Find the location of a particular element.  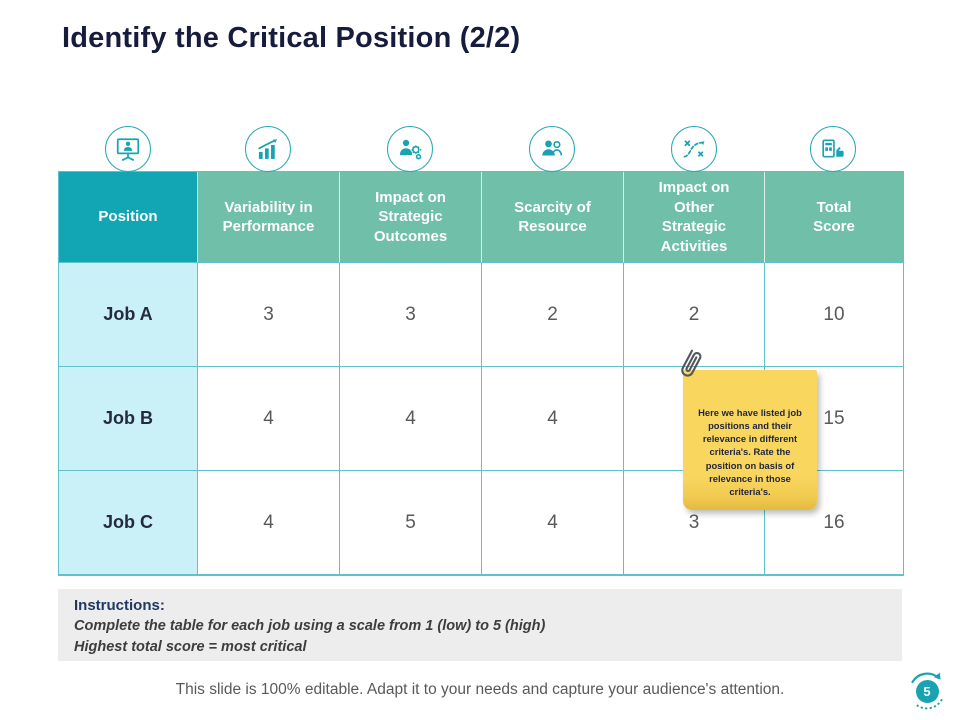

cell-job-a-other-activities: 2 is located at coordinates (694, 315).